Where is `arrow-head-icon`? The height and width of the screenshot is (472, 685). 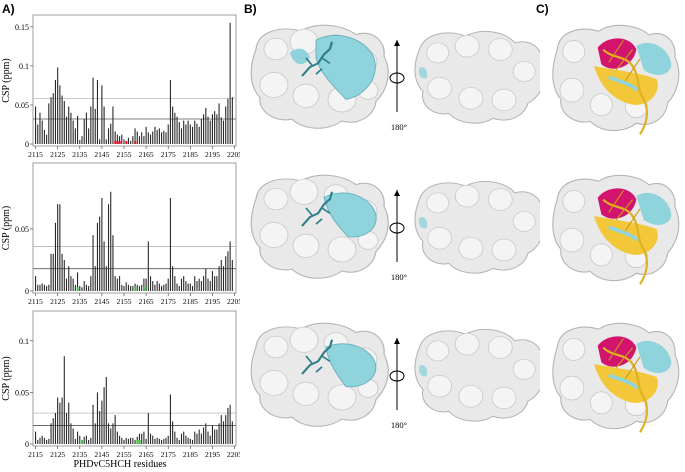
arrow-head-icon is located at coordinates (397, 341).